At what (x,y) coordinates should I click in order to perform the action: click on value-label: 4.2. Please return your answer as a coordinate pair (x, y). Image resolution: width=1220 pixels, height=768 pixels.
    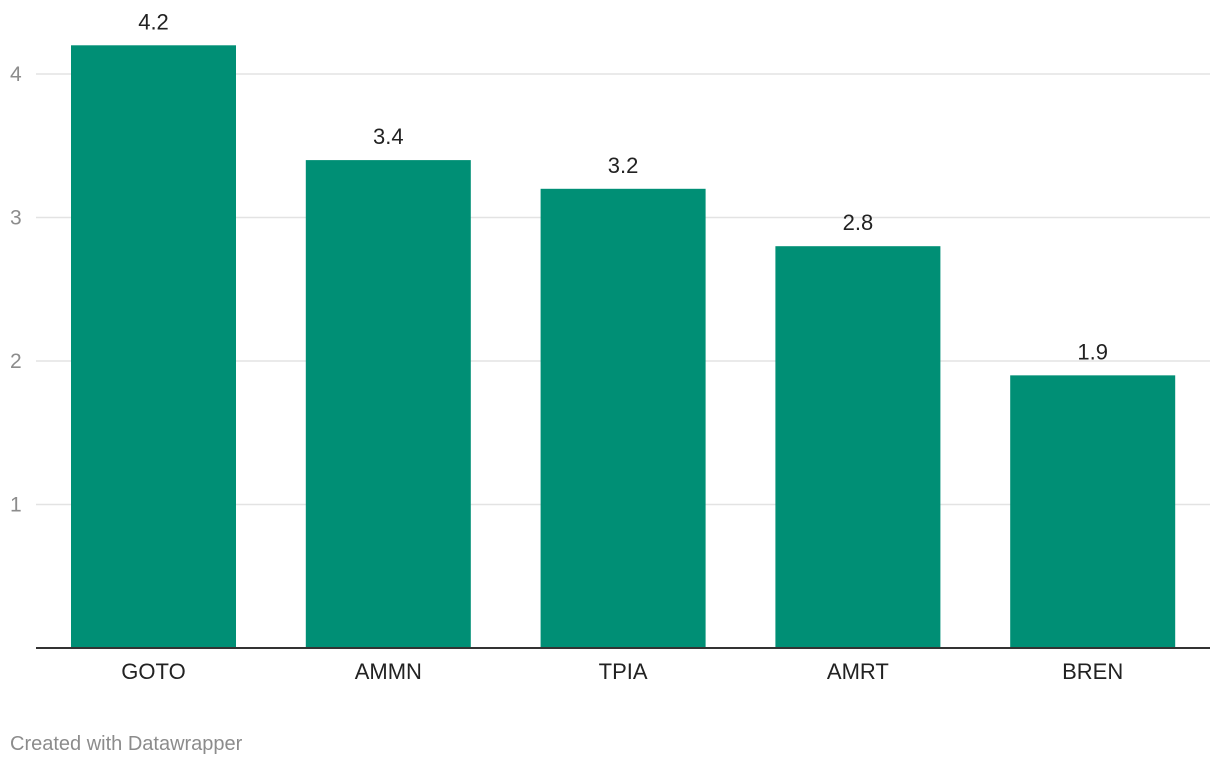
    Looking at the image, I should click on (153, 21).